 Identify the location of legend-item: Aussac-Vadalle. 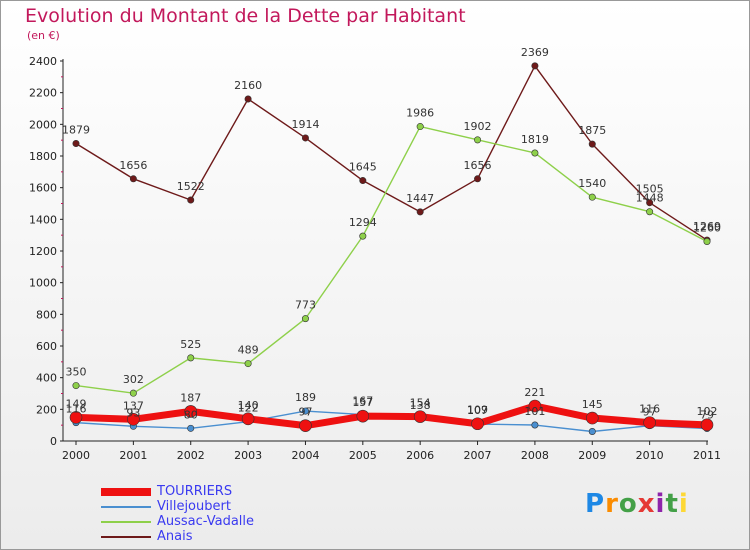
(231, 522).